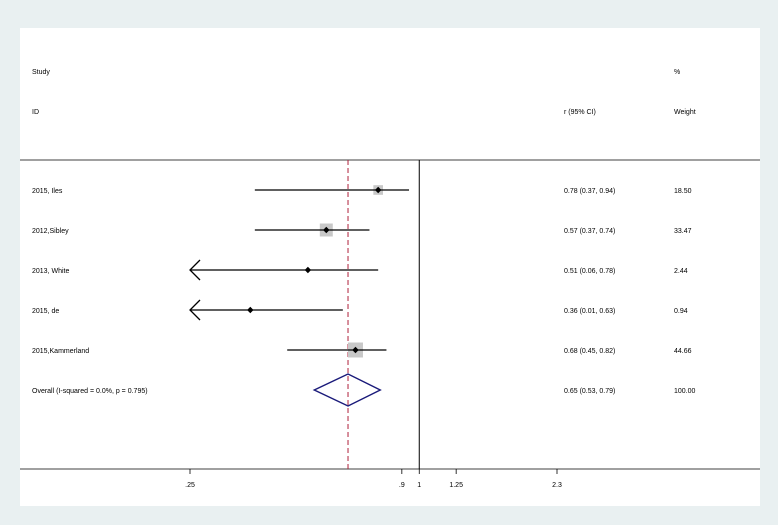 The width and height of the screenshot is (778, 525). What do you see at coordinates (50, 271) in the screenshot?
I see `study-label: 2013, White` at bounding box center [50, 271].